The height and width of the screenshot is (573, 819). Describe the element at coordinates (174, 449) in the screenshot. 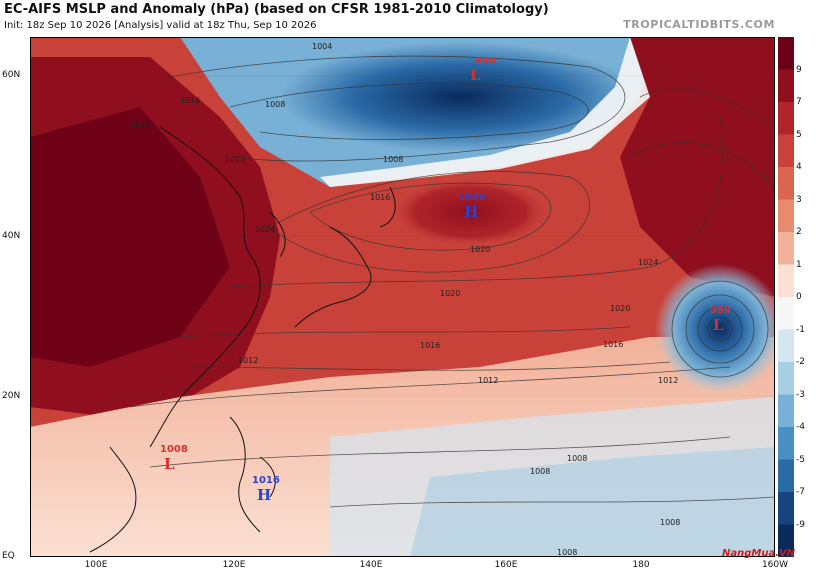

I see `low-3-value: 1008` at that location.